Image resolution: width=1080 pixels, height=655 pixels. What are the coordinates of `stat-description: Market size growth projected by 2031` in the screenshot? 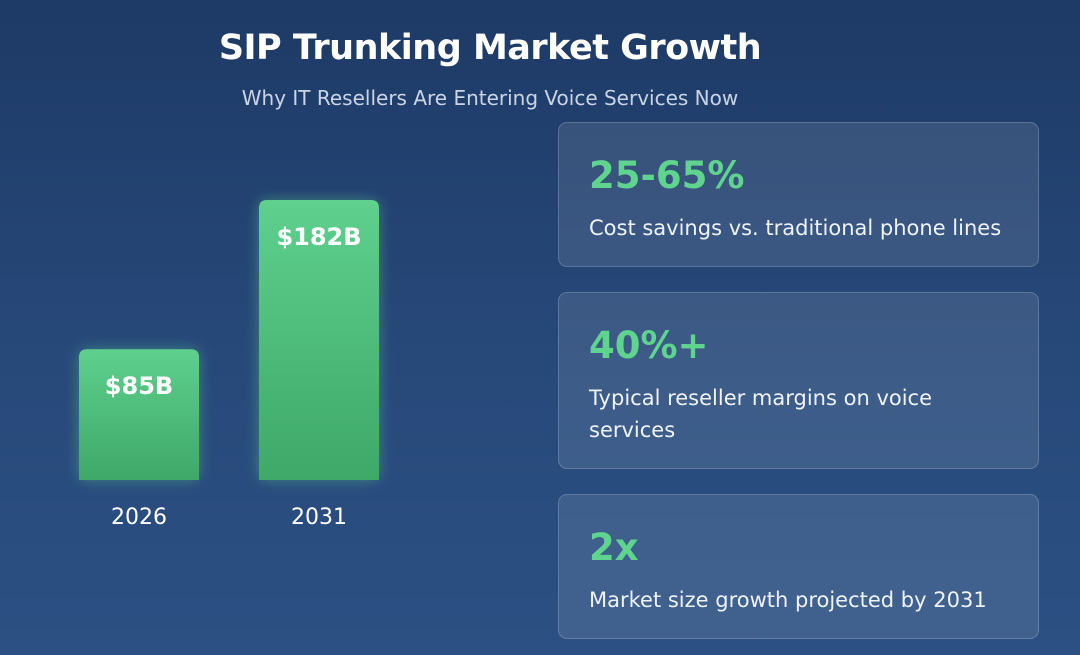 It's located at (788, 600).